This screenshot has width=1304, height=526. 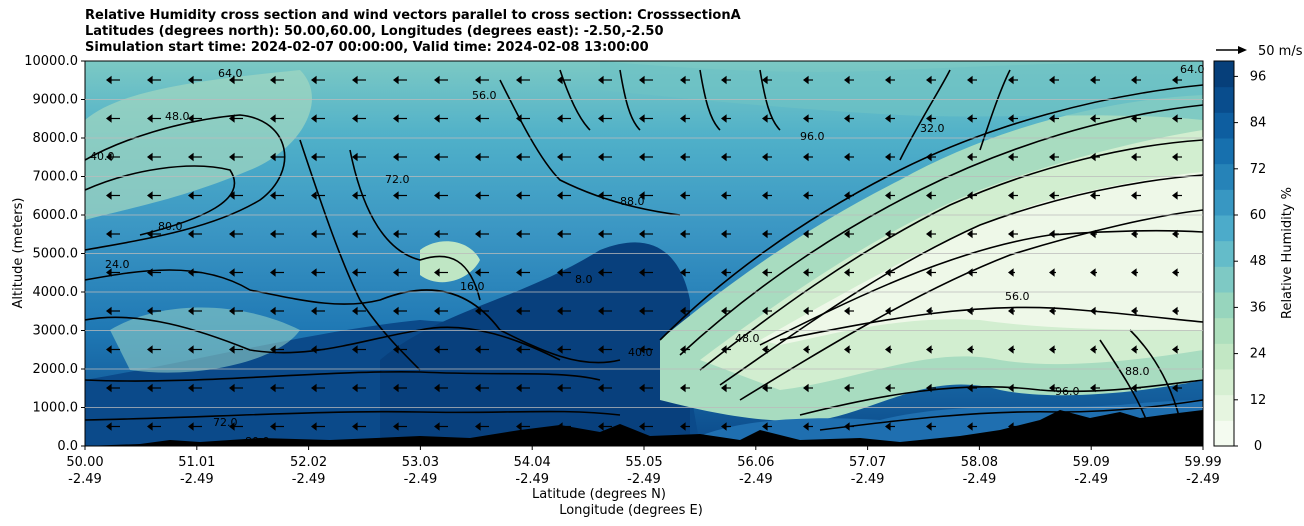 I want to click on contour-label: 72.0, so click(x=225, y=422).